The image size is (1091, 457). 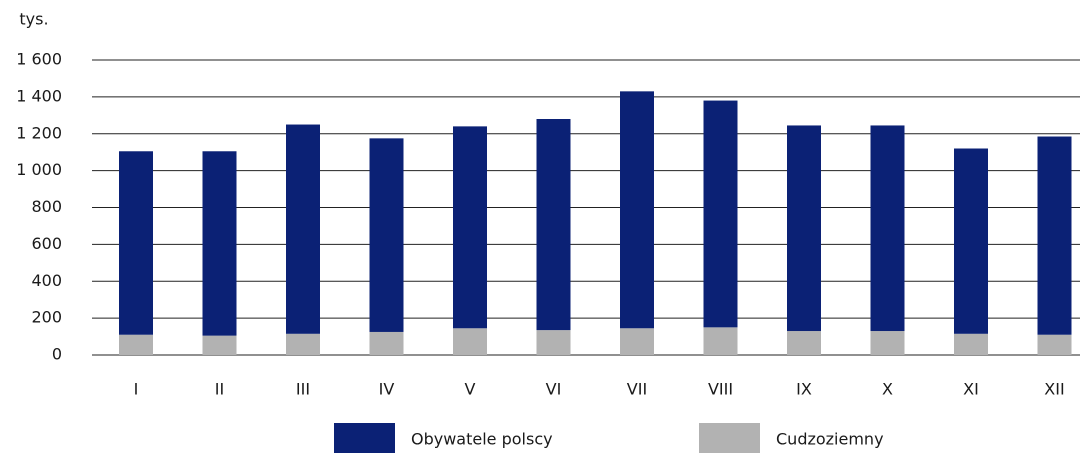 I want to click on x-tick-label: XI, so click(x=971, y=389).